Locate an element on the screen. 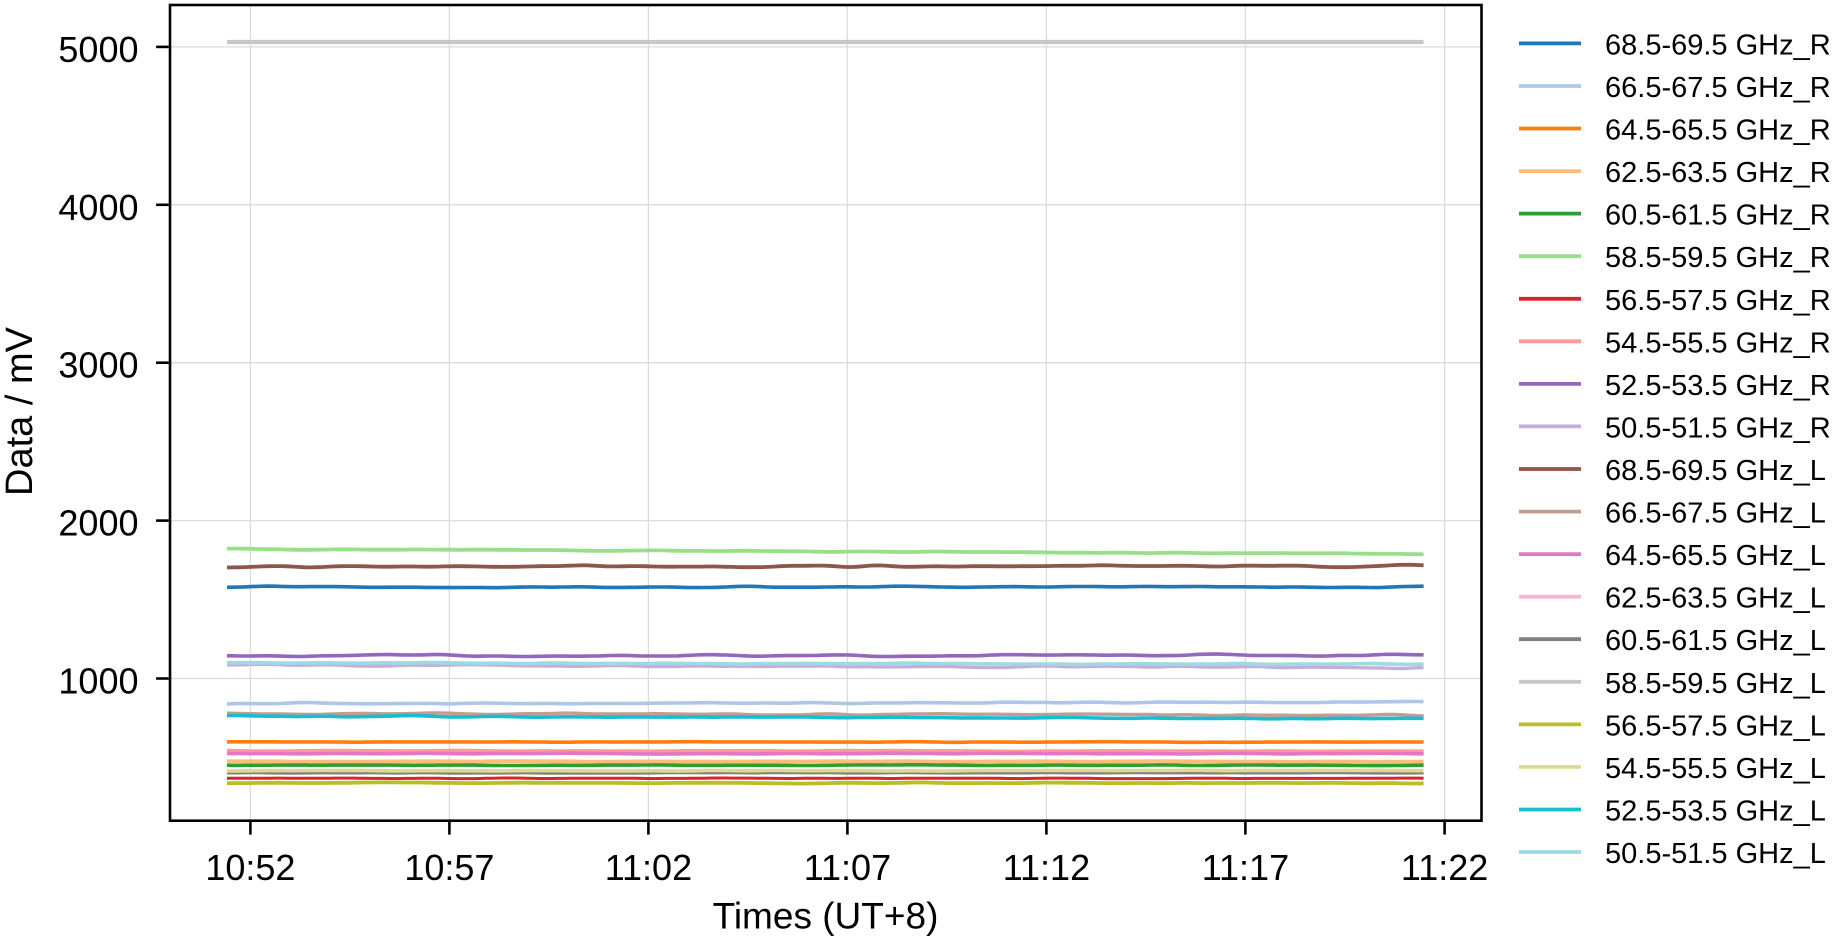 The height and width of the screenshot is (941, 1847). svg-text: 62.5-63.5 GHz_L is located at coordinates (1715, 599).